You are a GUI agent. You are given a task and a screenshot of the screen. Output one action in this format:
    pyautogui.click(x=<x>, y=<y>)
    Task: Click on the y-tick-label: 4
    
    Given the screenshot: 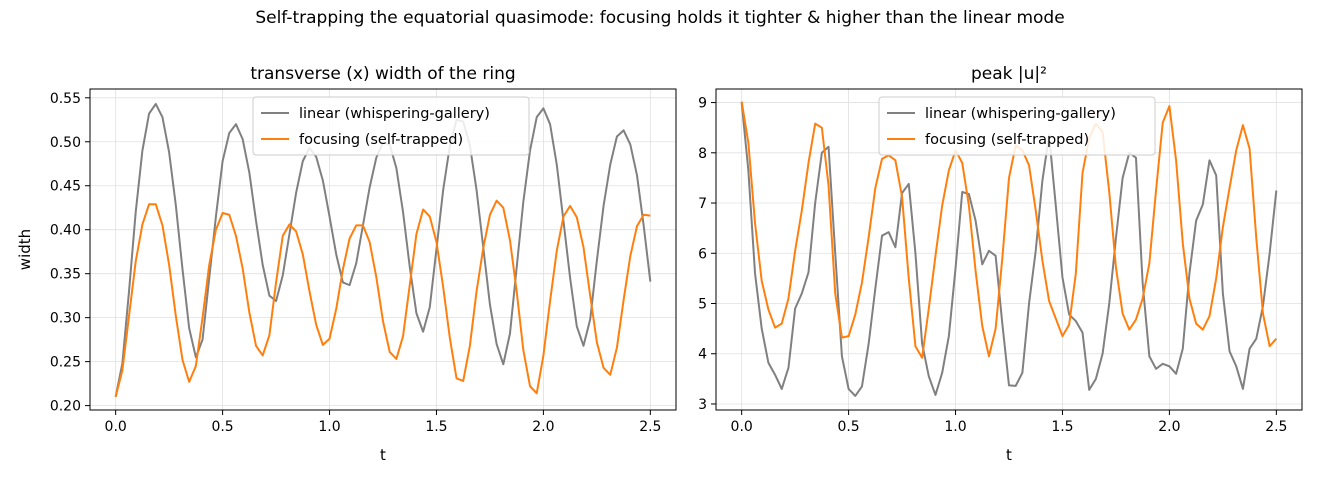 What is the action you would take?
    pyautogui.click(x=702, y=355)
    